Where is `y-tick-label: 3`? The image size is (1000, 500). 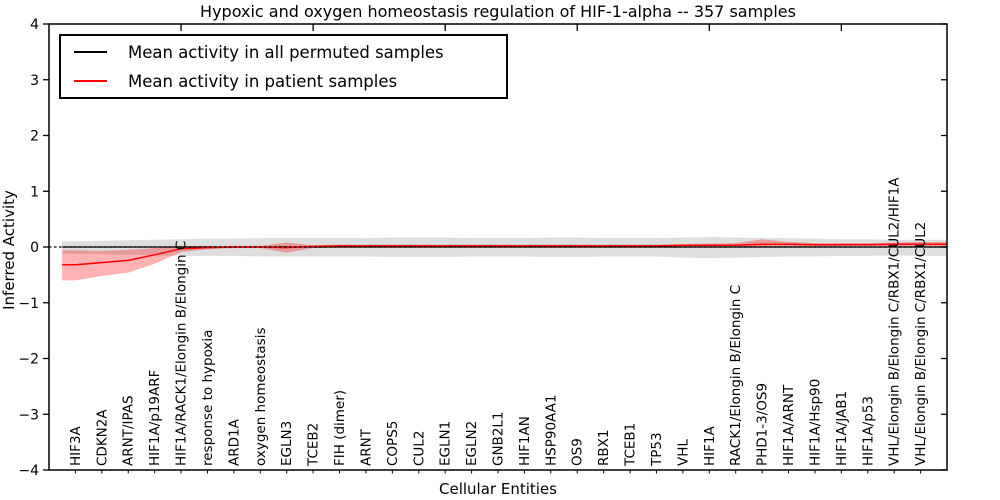
y-tick-label: 3 is located at coordinates (34, 81).